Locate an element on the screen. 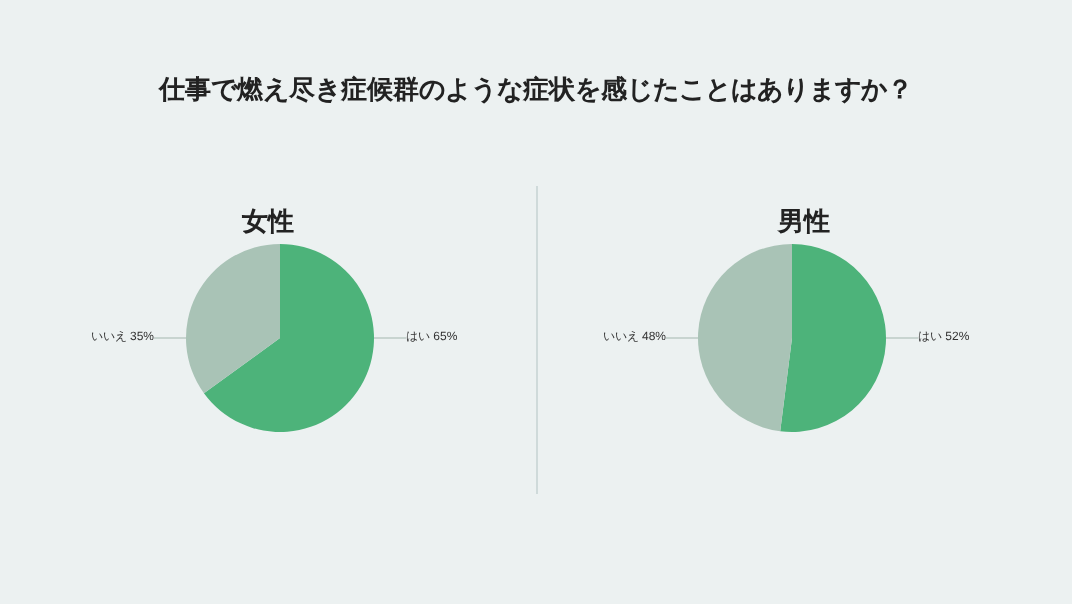 The width and height of the screenshot is (1072, 604). text: 仕事で燃え尽き症候群のような症状を感じたことはありますか？ is located at coordinates (535, 90).